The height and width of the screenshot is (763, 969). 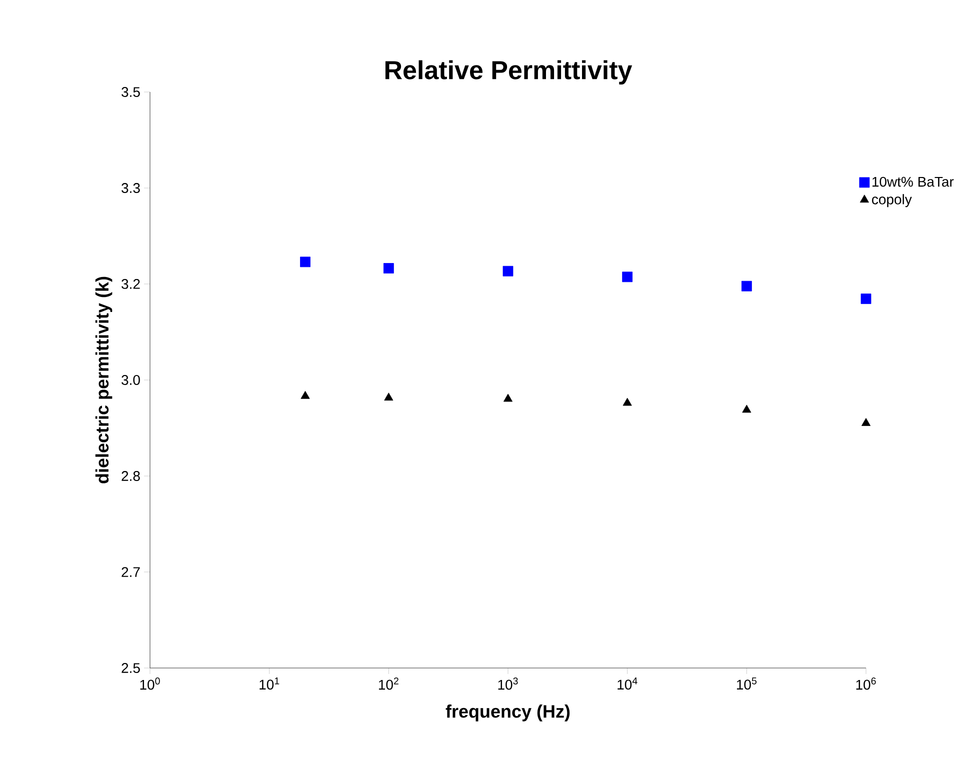 I want to click on x-tick-label: 10$^{5}$, so click(x=746, y=684).